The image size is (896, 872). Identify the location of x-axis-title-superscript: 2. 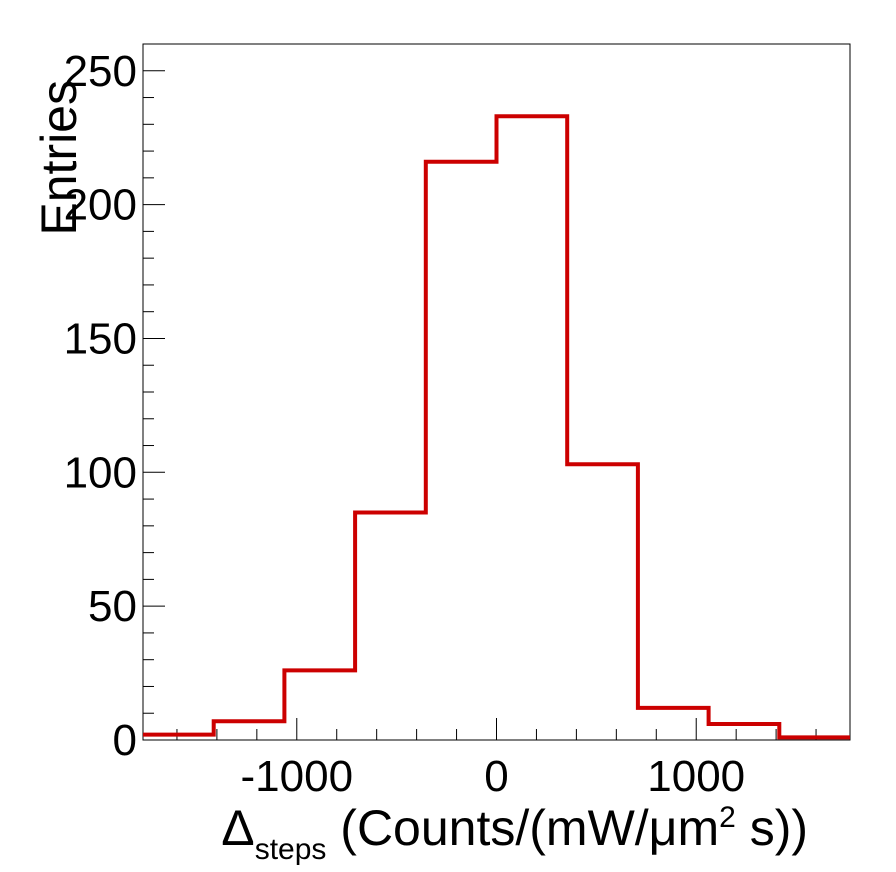
(727, 817).